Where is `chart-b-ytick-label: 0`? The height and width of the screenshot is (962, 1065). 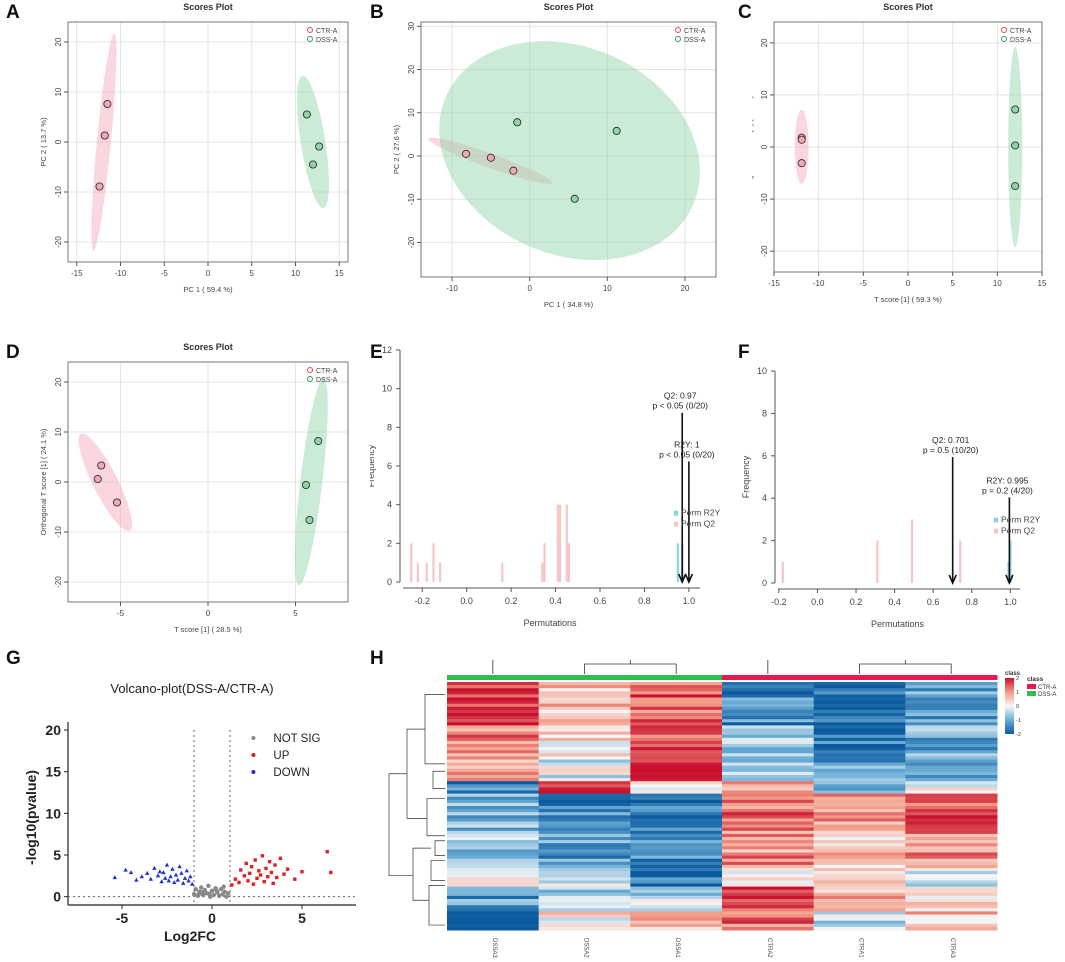
chart-b-ytick-label: 0 is located at coordinates (411, 155).